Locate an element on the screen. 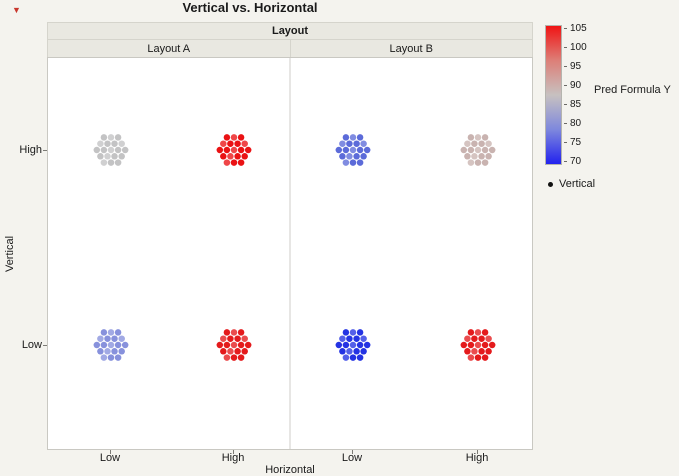  x-tick-label-b-low: Low is located at coordinates (352, 458).